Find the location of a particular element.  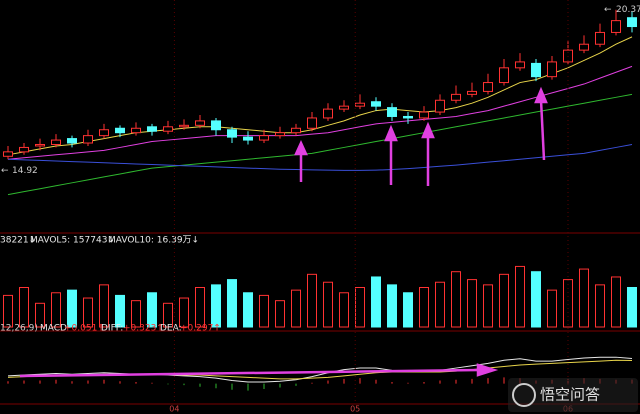

macd-header: MACD is located at coordinates (53, 329).